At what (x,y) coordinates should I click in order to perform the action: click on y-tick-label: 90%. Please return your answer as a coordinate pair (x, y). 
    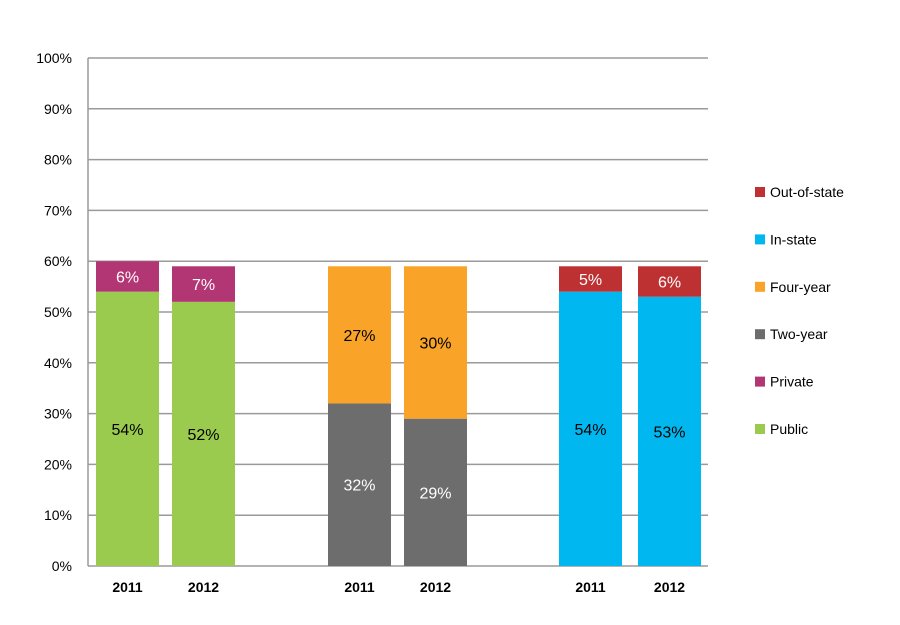
    Looking at the image, I should click on (58, 109).